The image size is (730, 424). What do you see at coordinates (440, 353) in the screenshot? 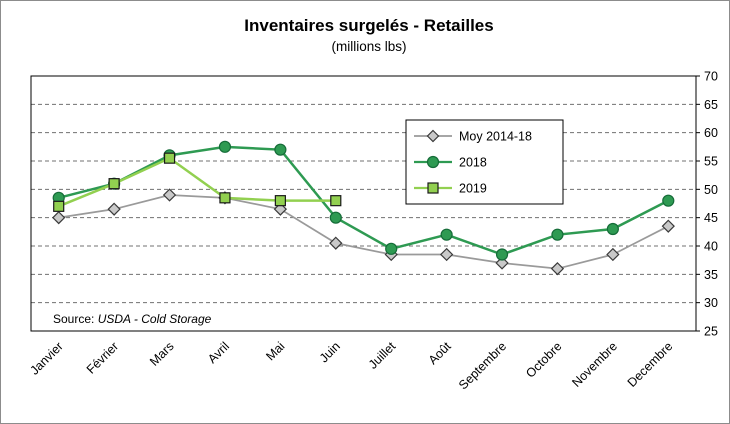
I see `x-axis-label: Août` at bounding box center [440, 353].